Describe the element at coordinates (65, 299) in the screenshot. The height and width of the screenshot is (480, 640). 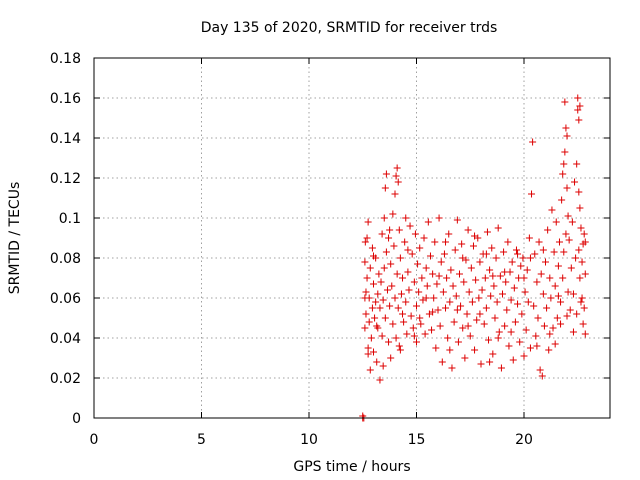
I see `y-tick-label: 0.06` at that location.